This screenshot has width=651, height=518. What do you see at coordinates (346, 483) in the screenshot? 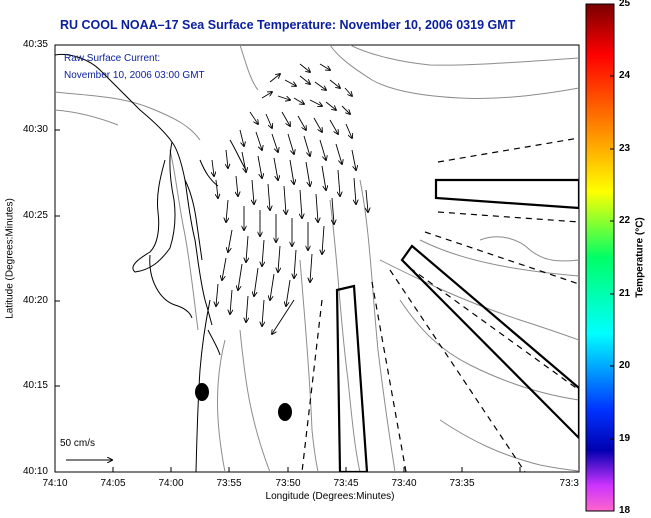
I see `x-tick-label: 73:45` at bounding box center [346, 483].